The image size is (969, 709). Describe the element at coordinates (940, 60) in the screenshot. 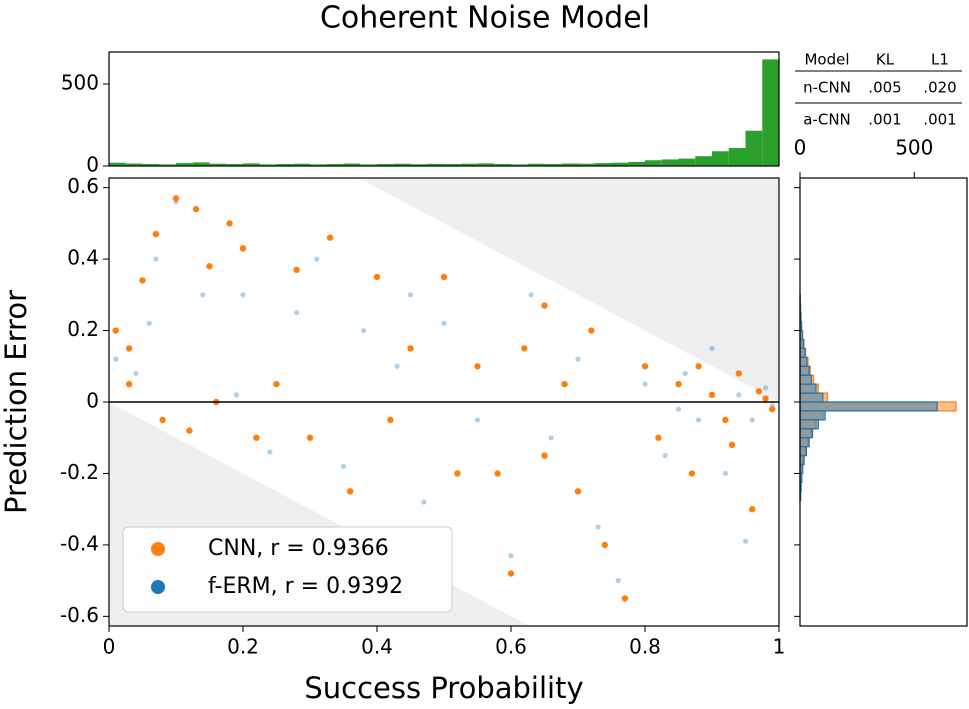

I see `table-header: L1` at that location.